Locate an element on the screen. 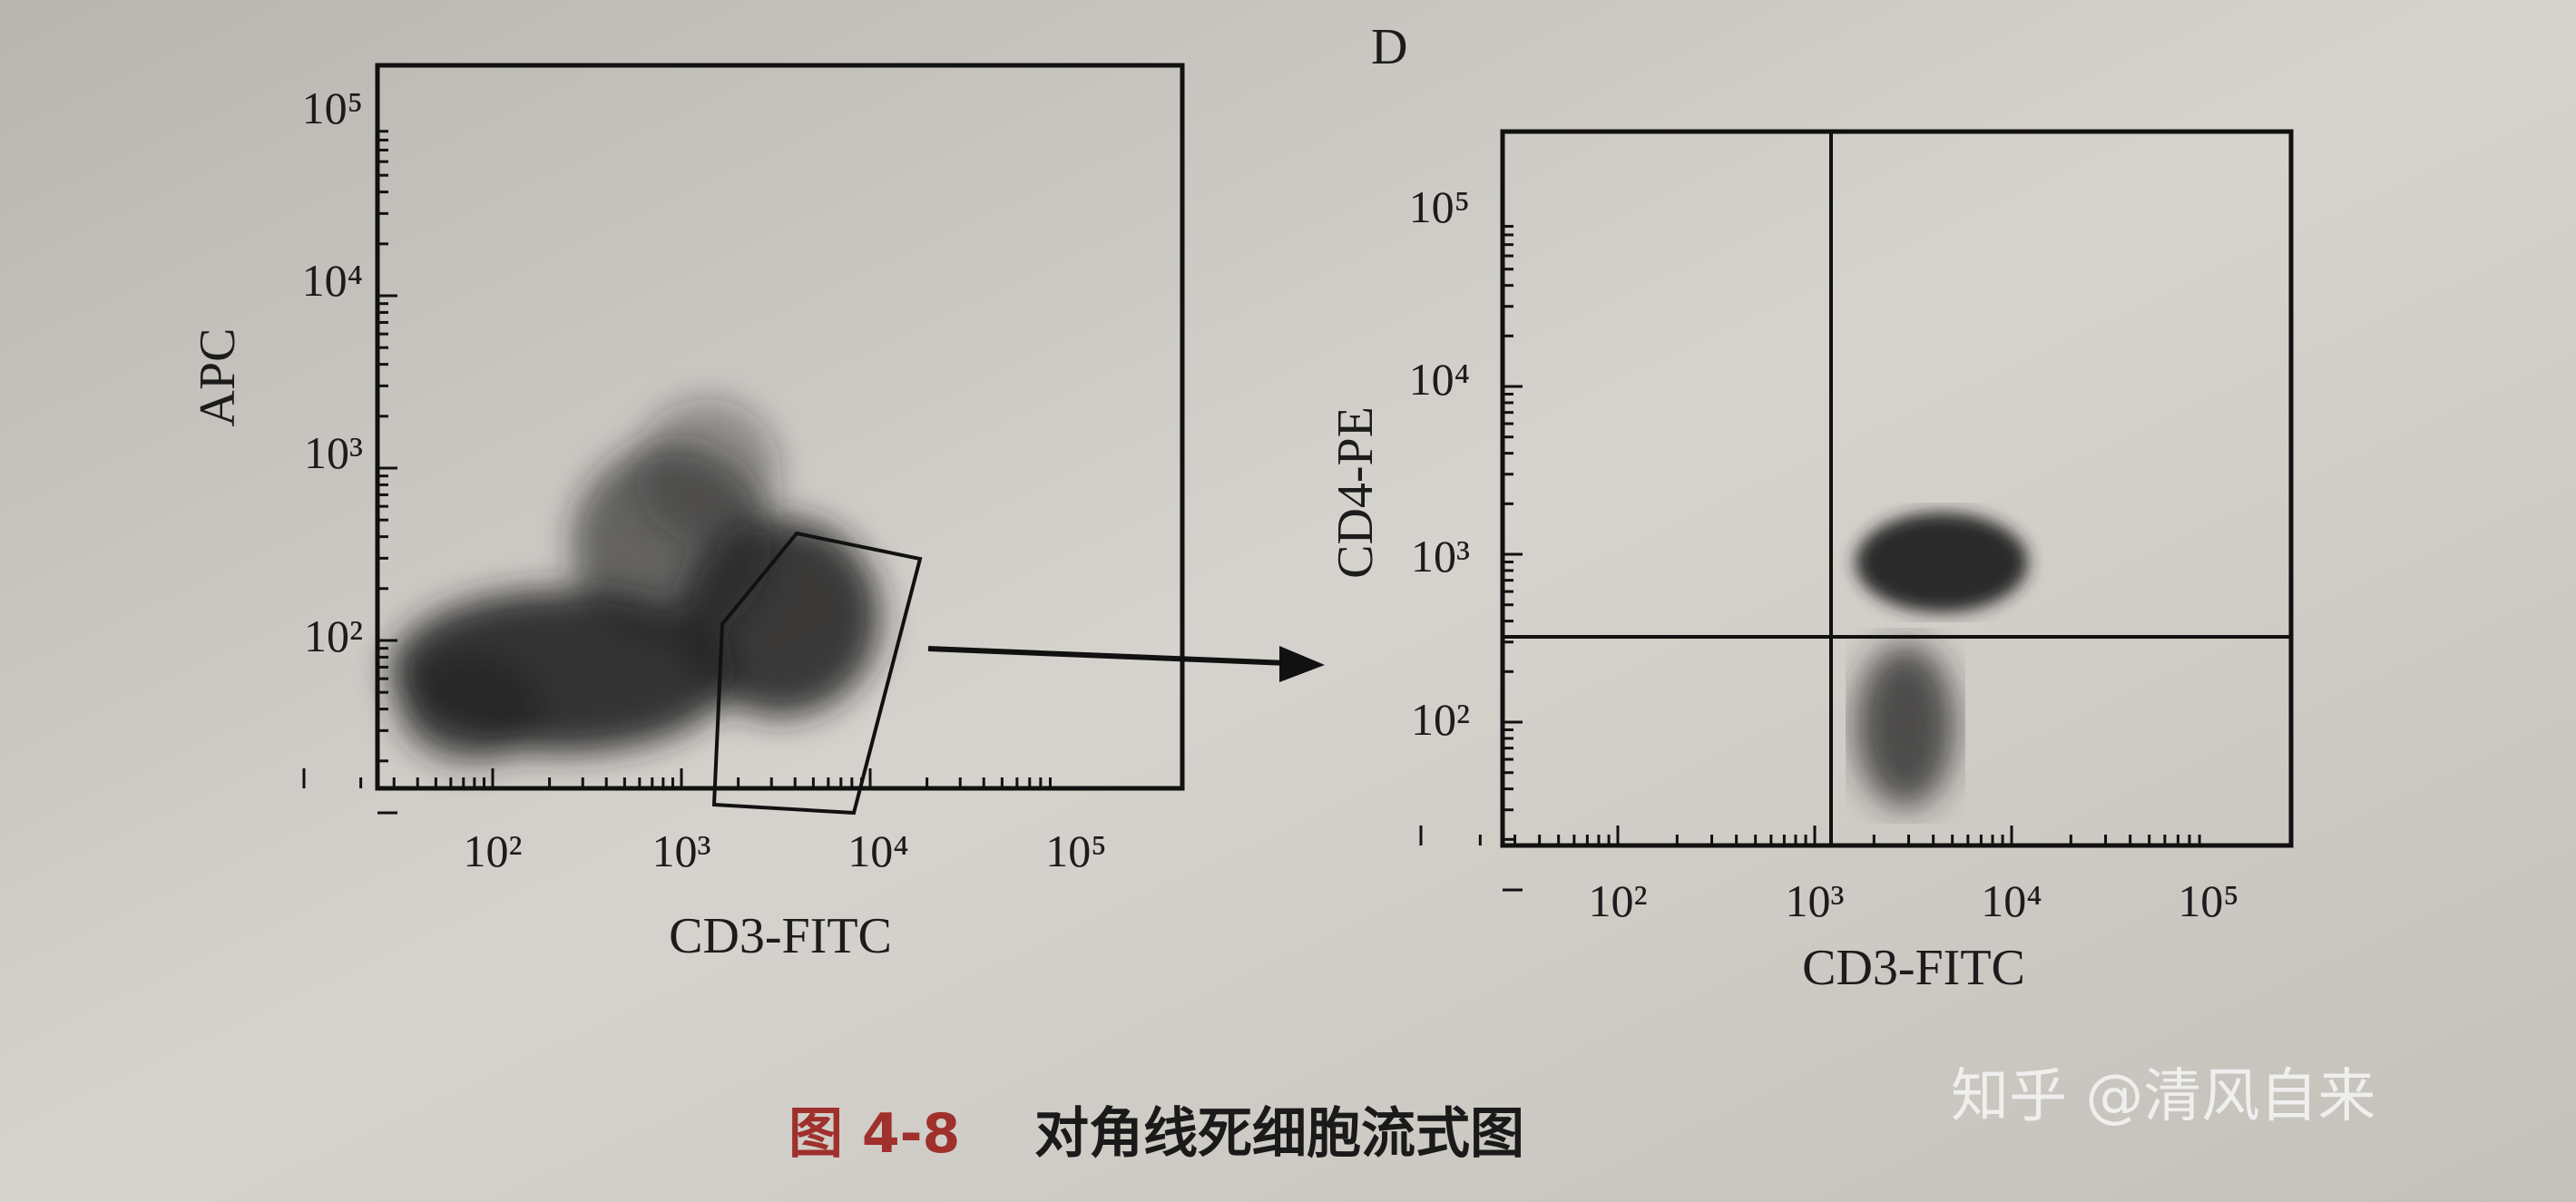  y-axis-label: APC is located at coordinates (218, 377).